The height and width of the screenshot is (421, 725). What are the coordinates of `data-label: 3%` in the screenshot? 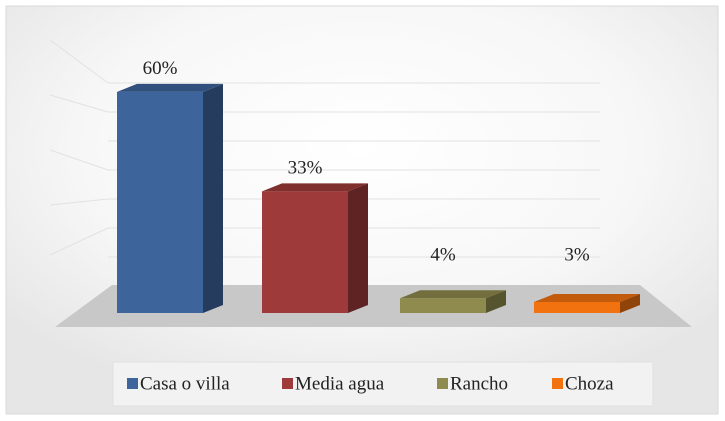 It's located at (577, 254).